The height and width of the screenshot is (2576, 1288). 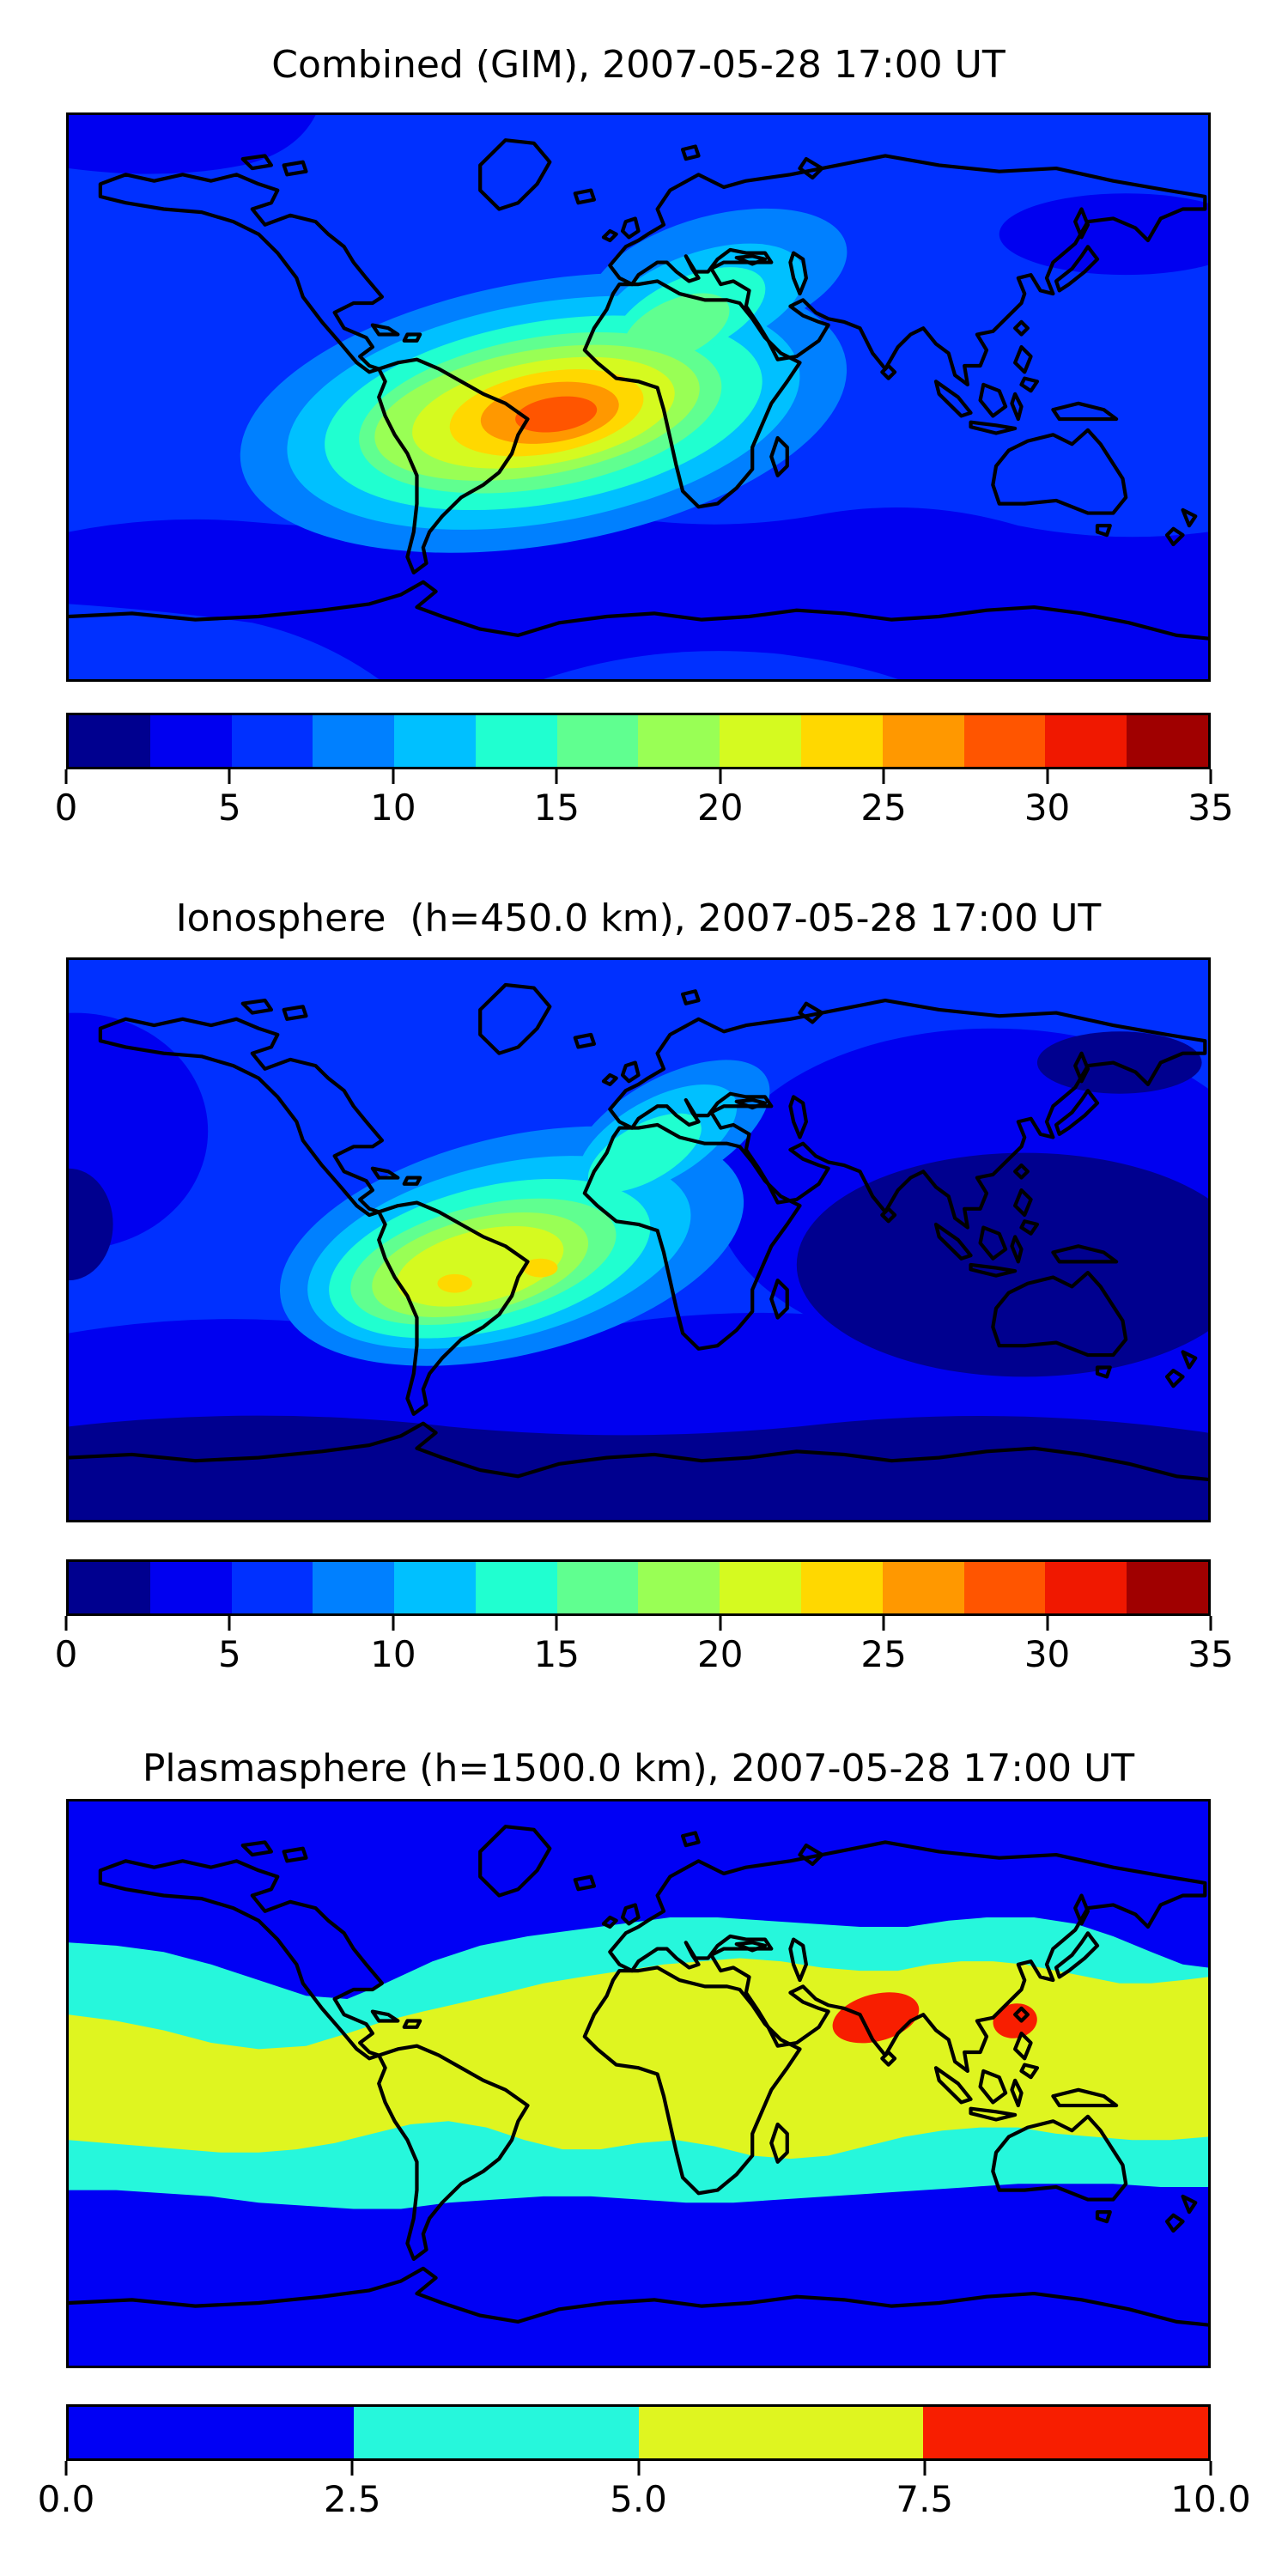 I want to click on colorbar-tick-label: 10.0, so click(x=1210, y=2499).